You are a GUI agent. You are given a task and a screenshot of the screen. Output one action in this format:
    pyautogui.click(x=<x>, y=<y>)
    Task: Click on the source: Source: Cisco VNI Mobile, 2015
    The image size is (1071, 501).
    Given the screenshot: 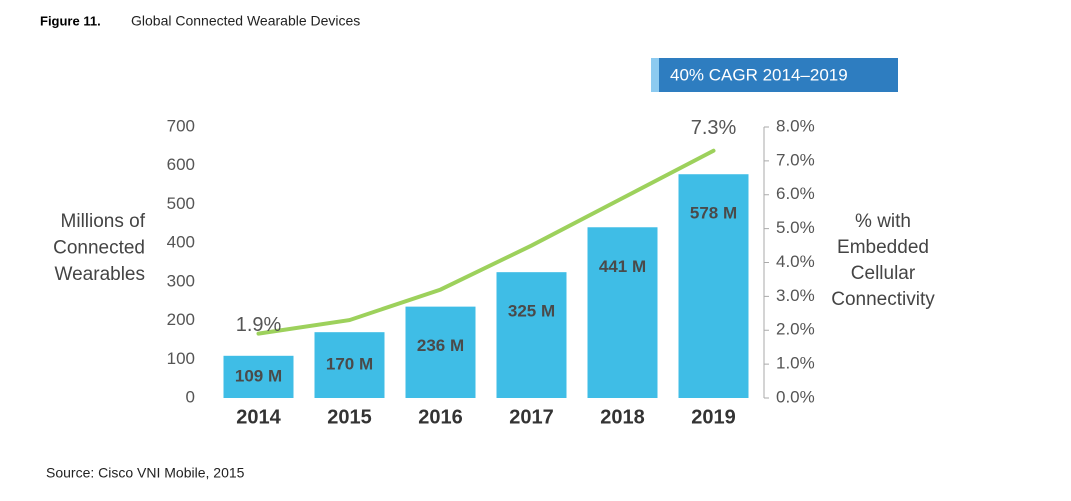 What is the action you would take?
    pyautogui.click(x=145, y=473)
    